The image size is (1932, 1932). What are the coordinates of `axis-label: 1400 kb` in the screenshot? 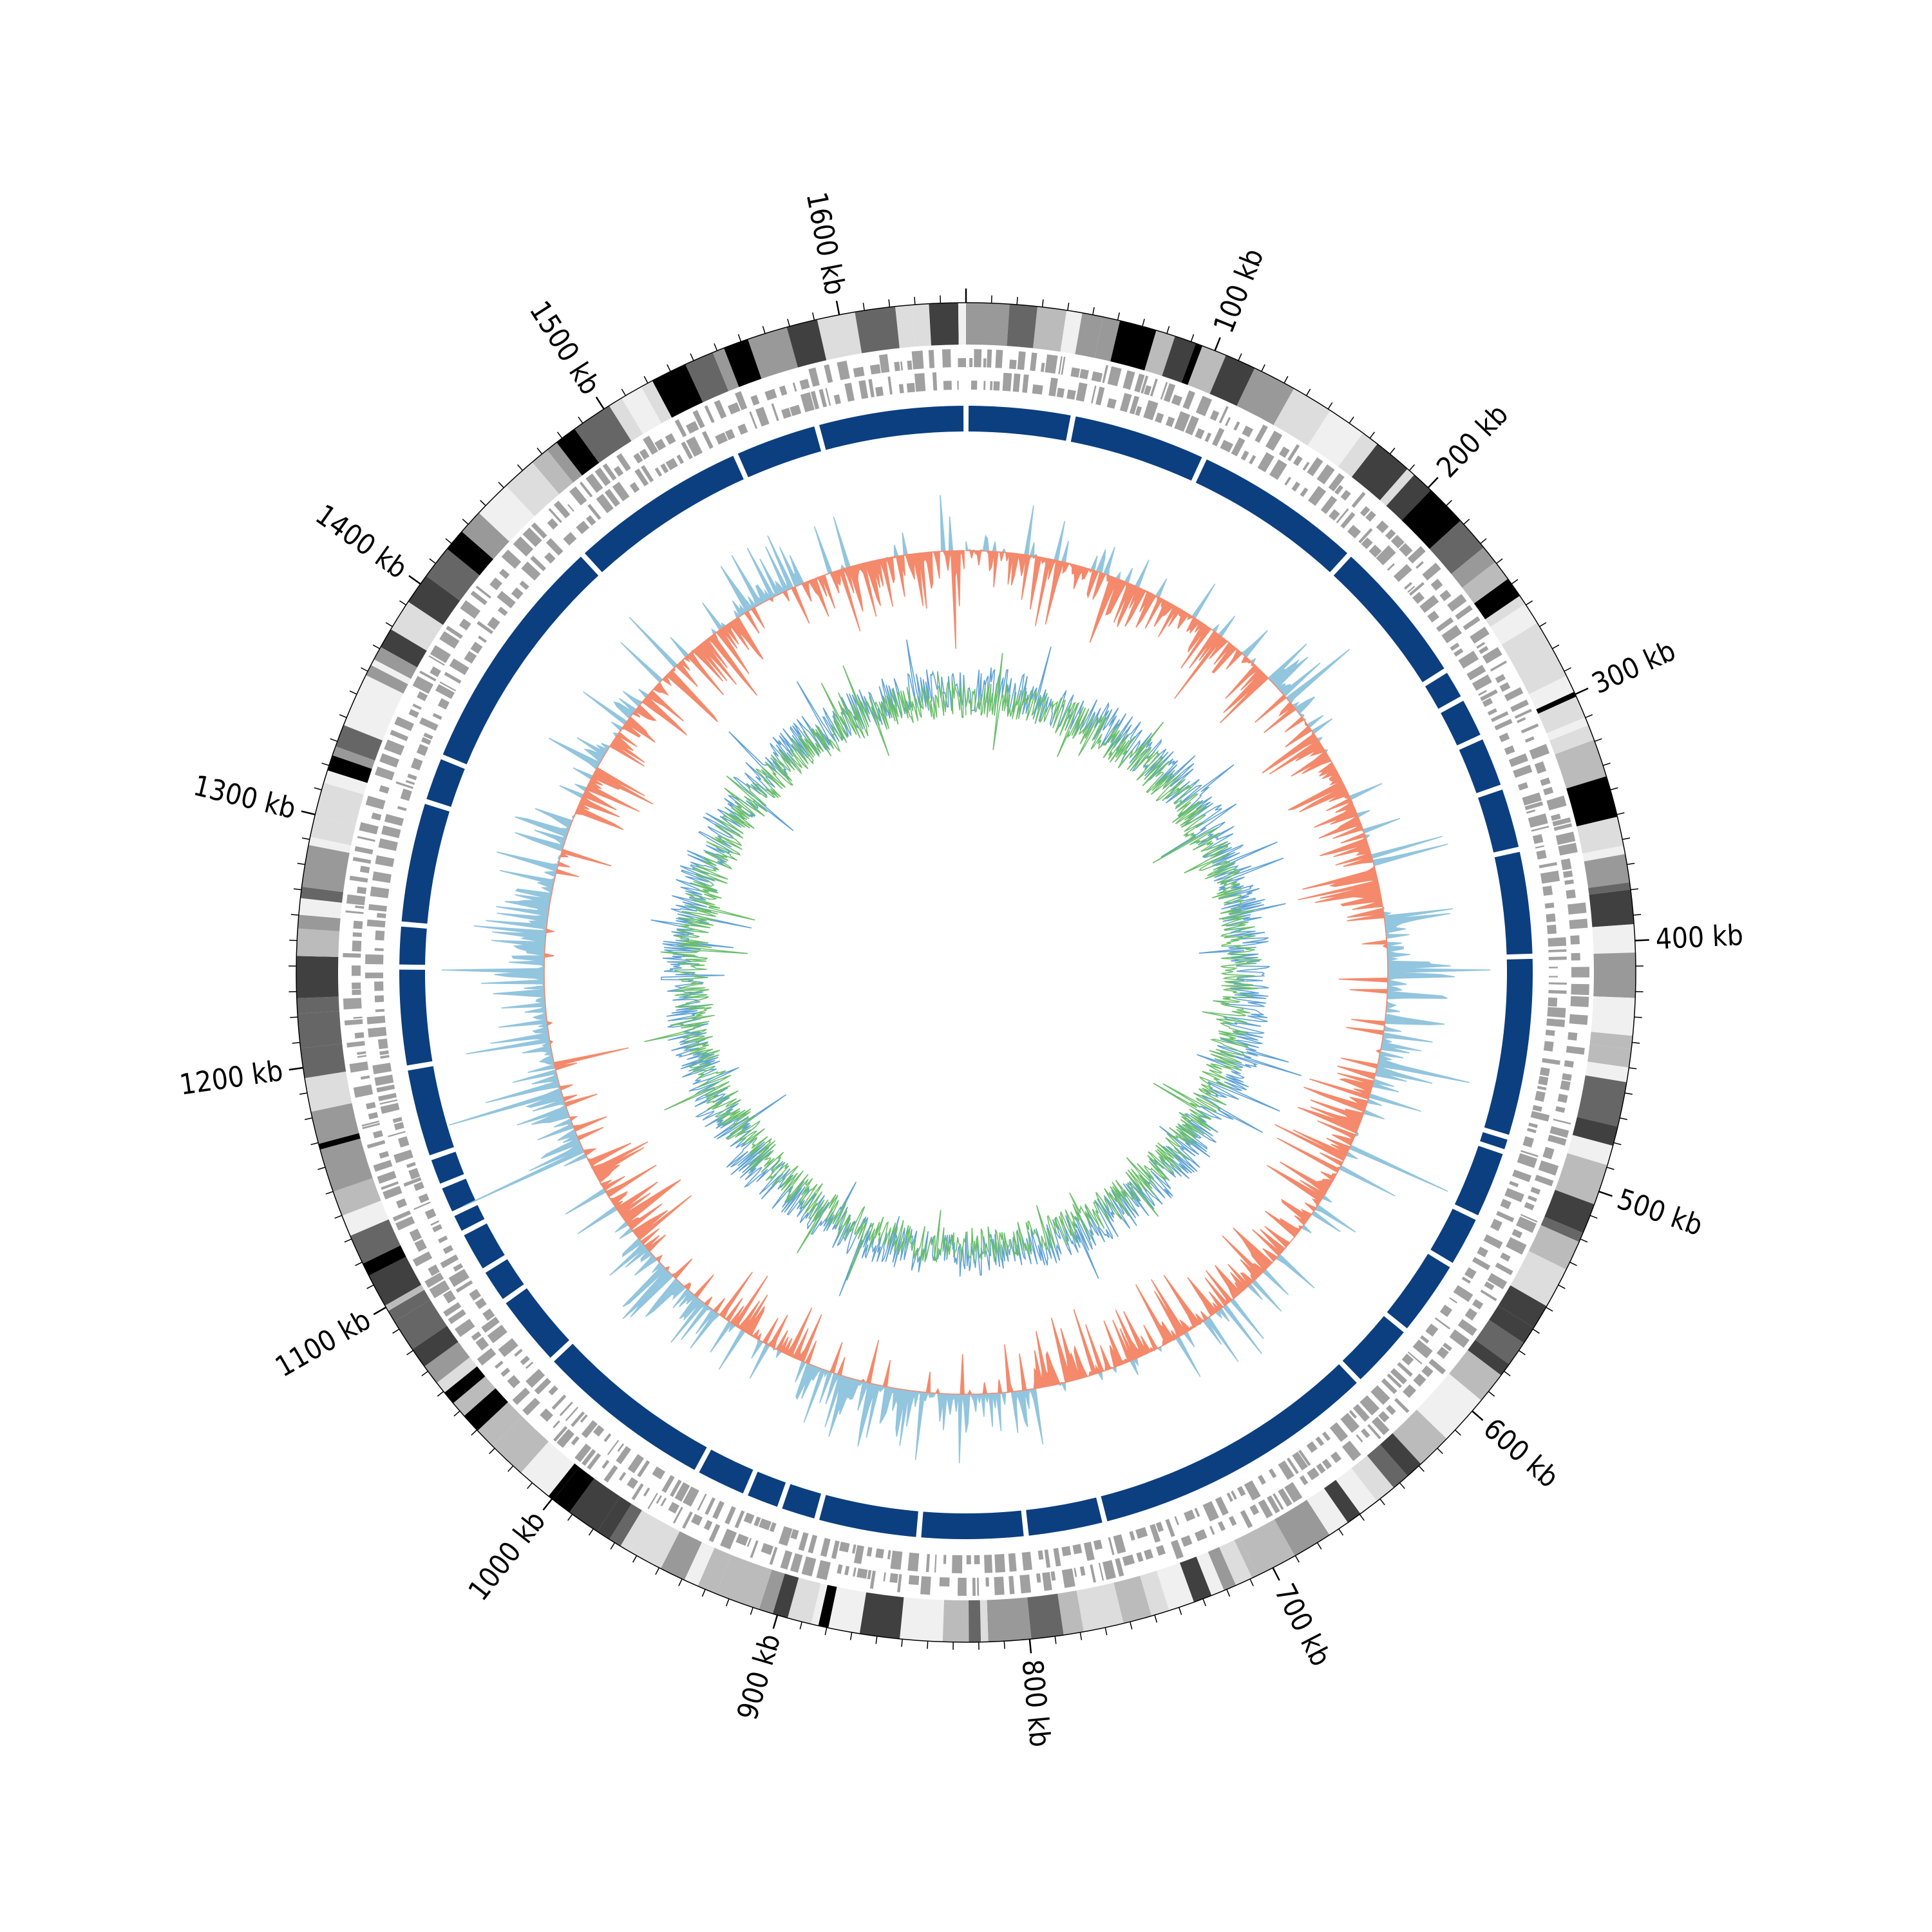 It's located at (362, 541).